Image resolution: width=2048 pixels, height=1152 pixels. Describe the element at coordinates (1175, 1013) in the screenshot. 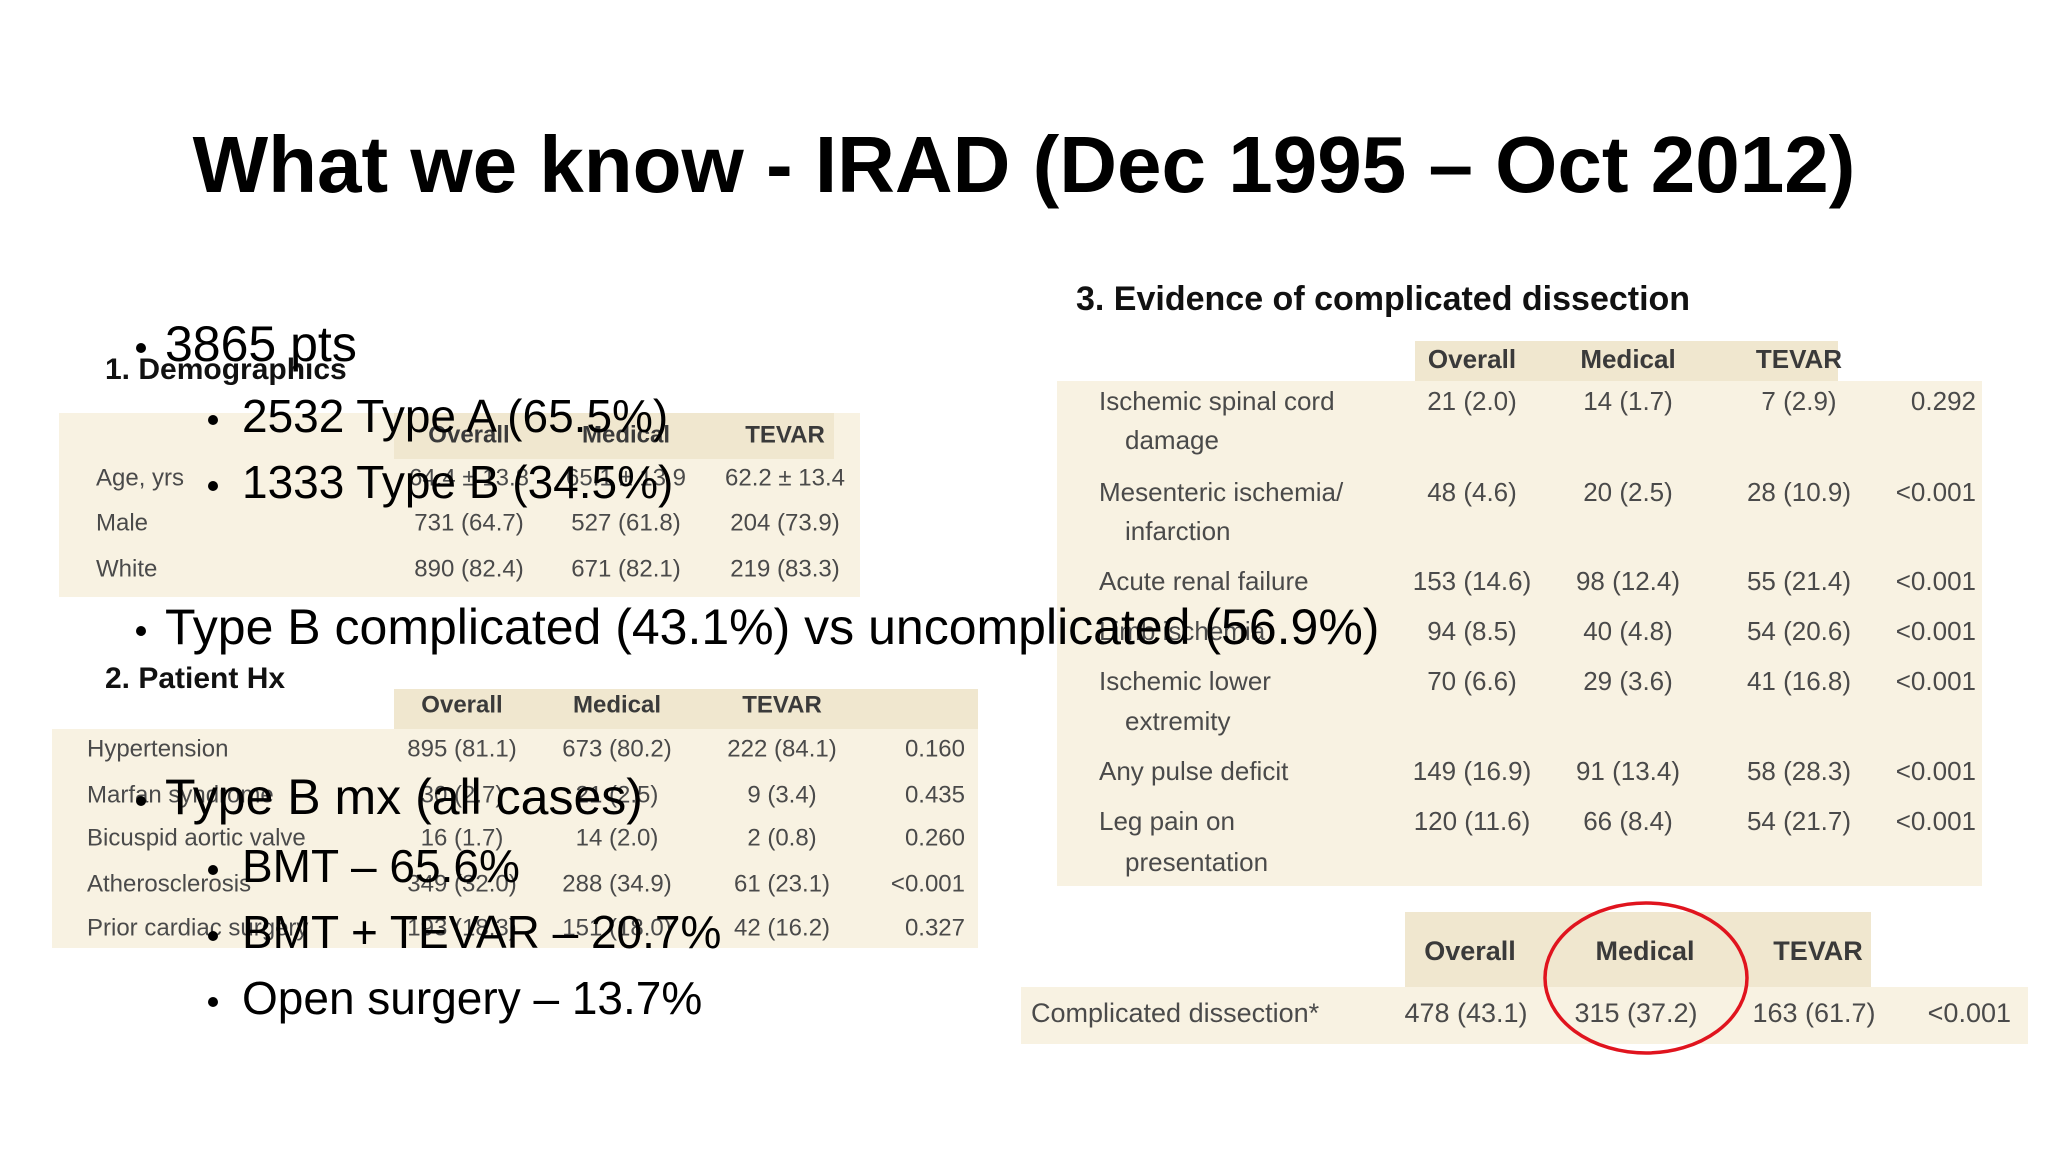

I see `row-label: Complicated dissection*` at that location.